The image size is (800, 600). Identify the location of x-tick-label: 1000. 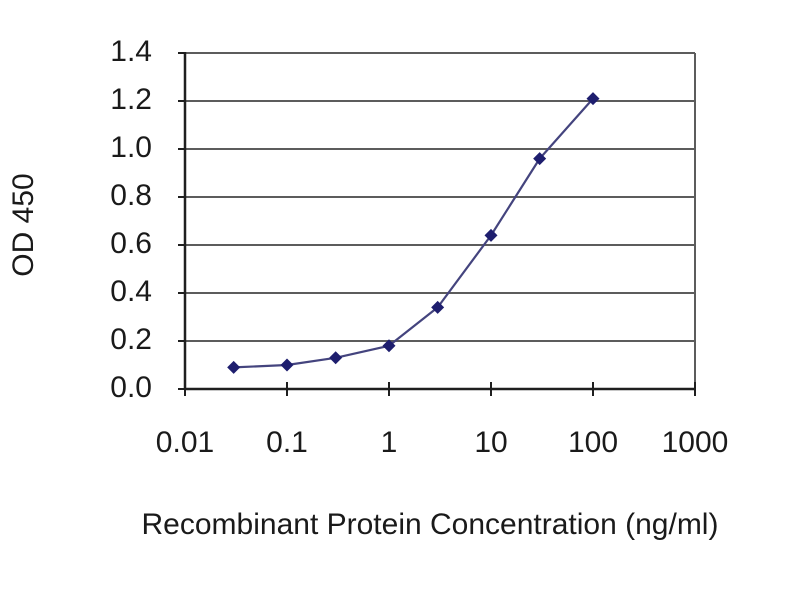
(695, 442).